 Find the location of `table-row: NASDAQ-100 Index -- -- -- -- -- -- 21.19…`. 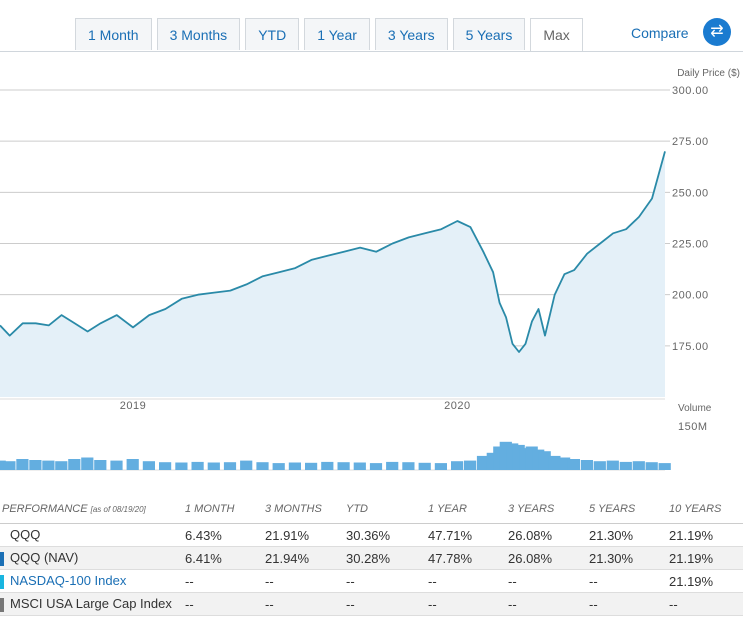

table-row: NASDAQ-100 Index -- -- -- -- -- -- 21.19… is located at coordinates (371, 581).